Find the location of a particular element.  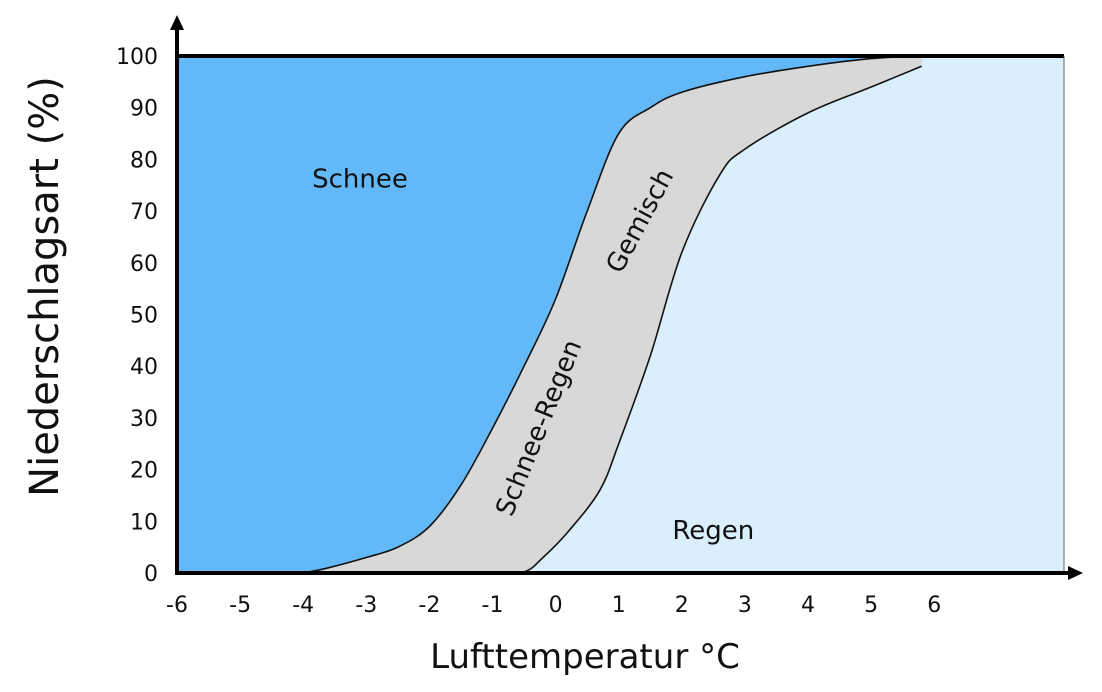

y-tick-label: 40 is located at coordinates (144, 367).